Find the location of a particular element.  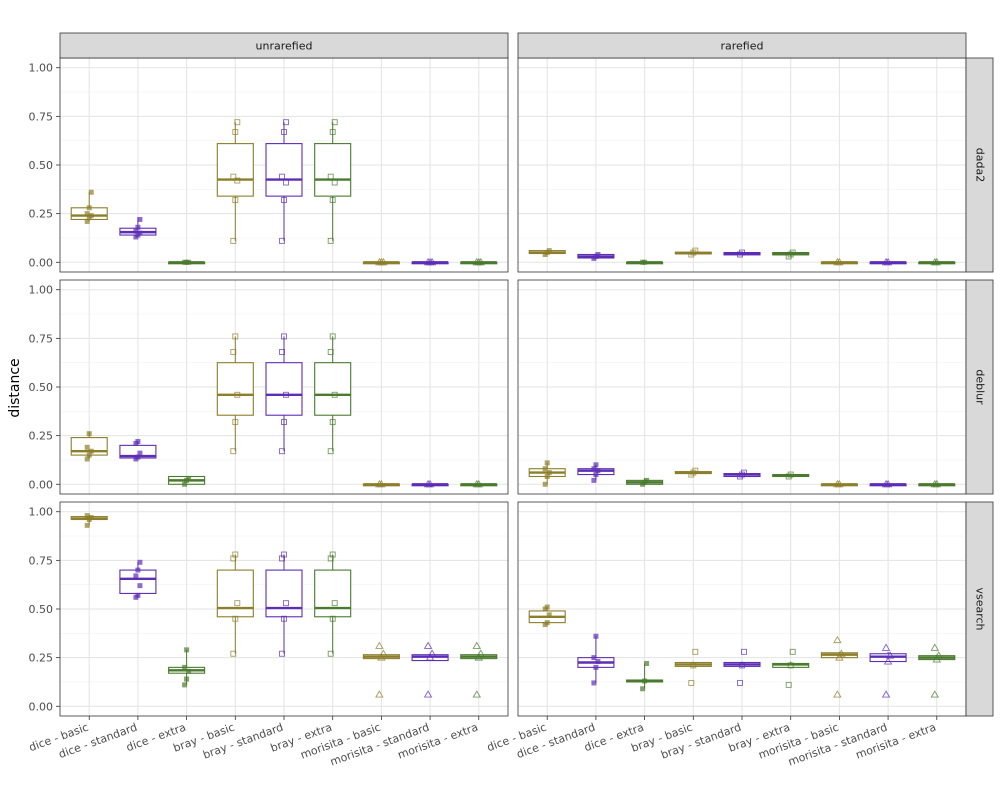

box-morisita-extra is located at coordinates (937, 261).